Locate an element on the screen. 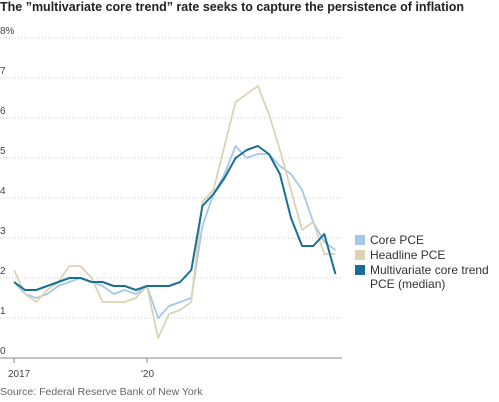 The image size is (499, 402). y-tick-label: 2 is located at coordinates (3, 271).